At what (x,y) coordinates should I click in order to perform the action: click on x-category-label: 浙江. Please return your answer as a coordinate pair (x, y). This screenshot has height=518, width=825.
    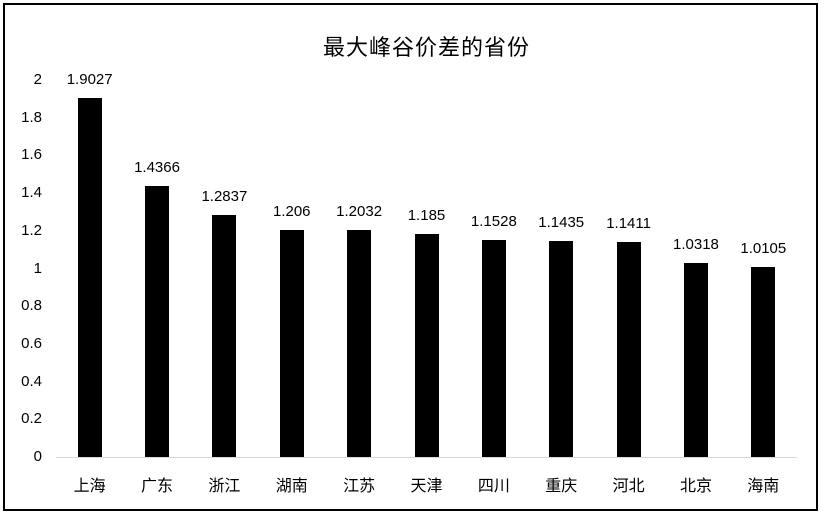
    Looking at the image, I should click on (224, 486).